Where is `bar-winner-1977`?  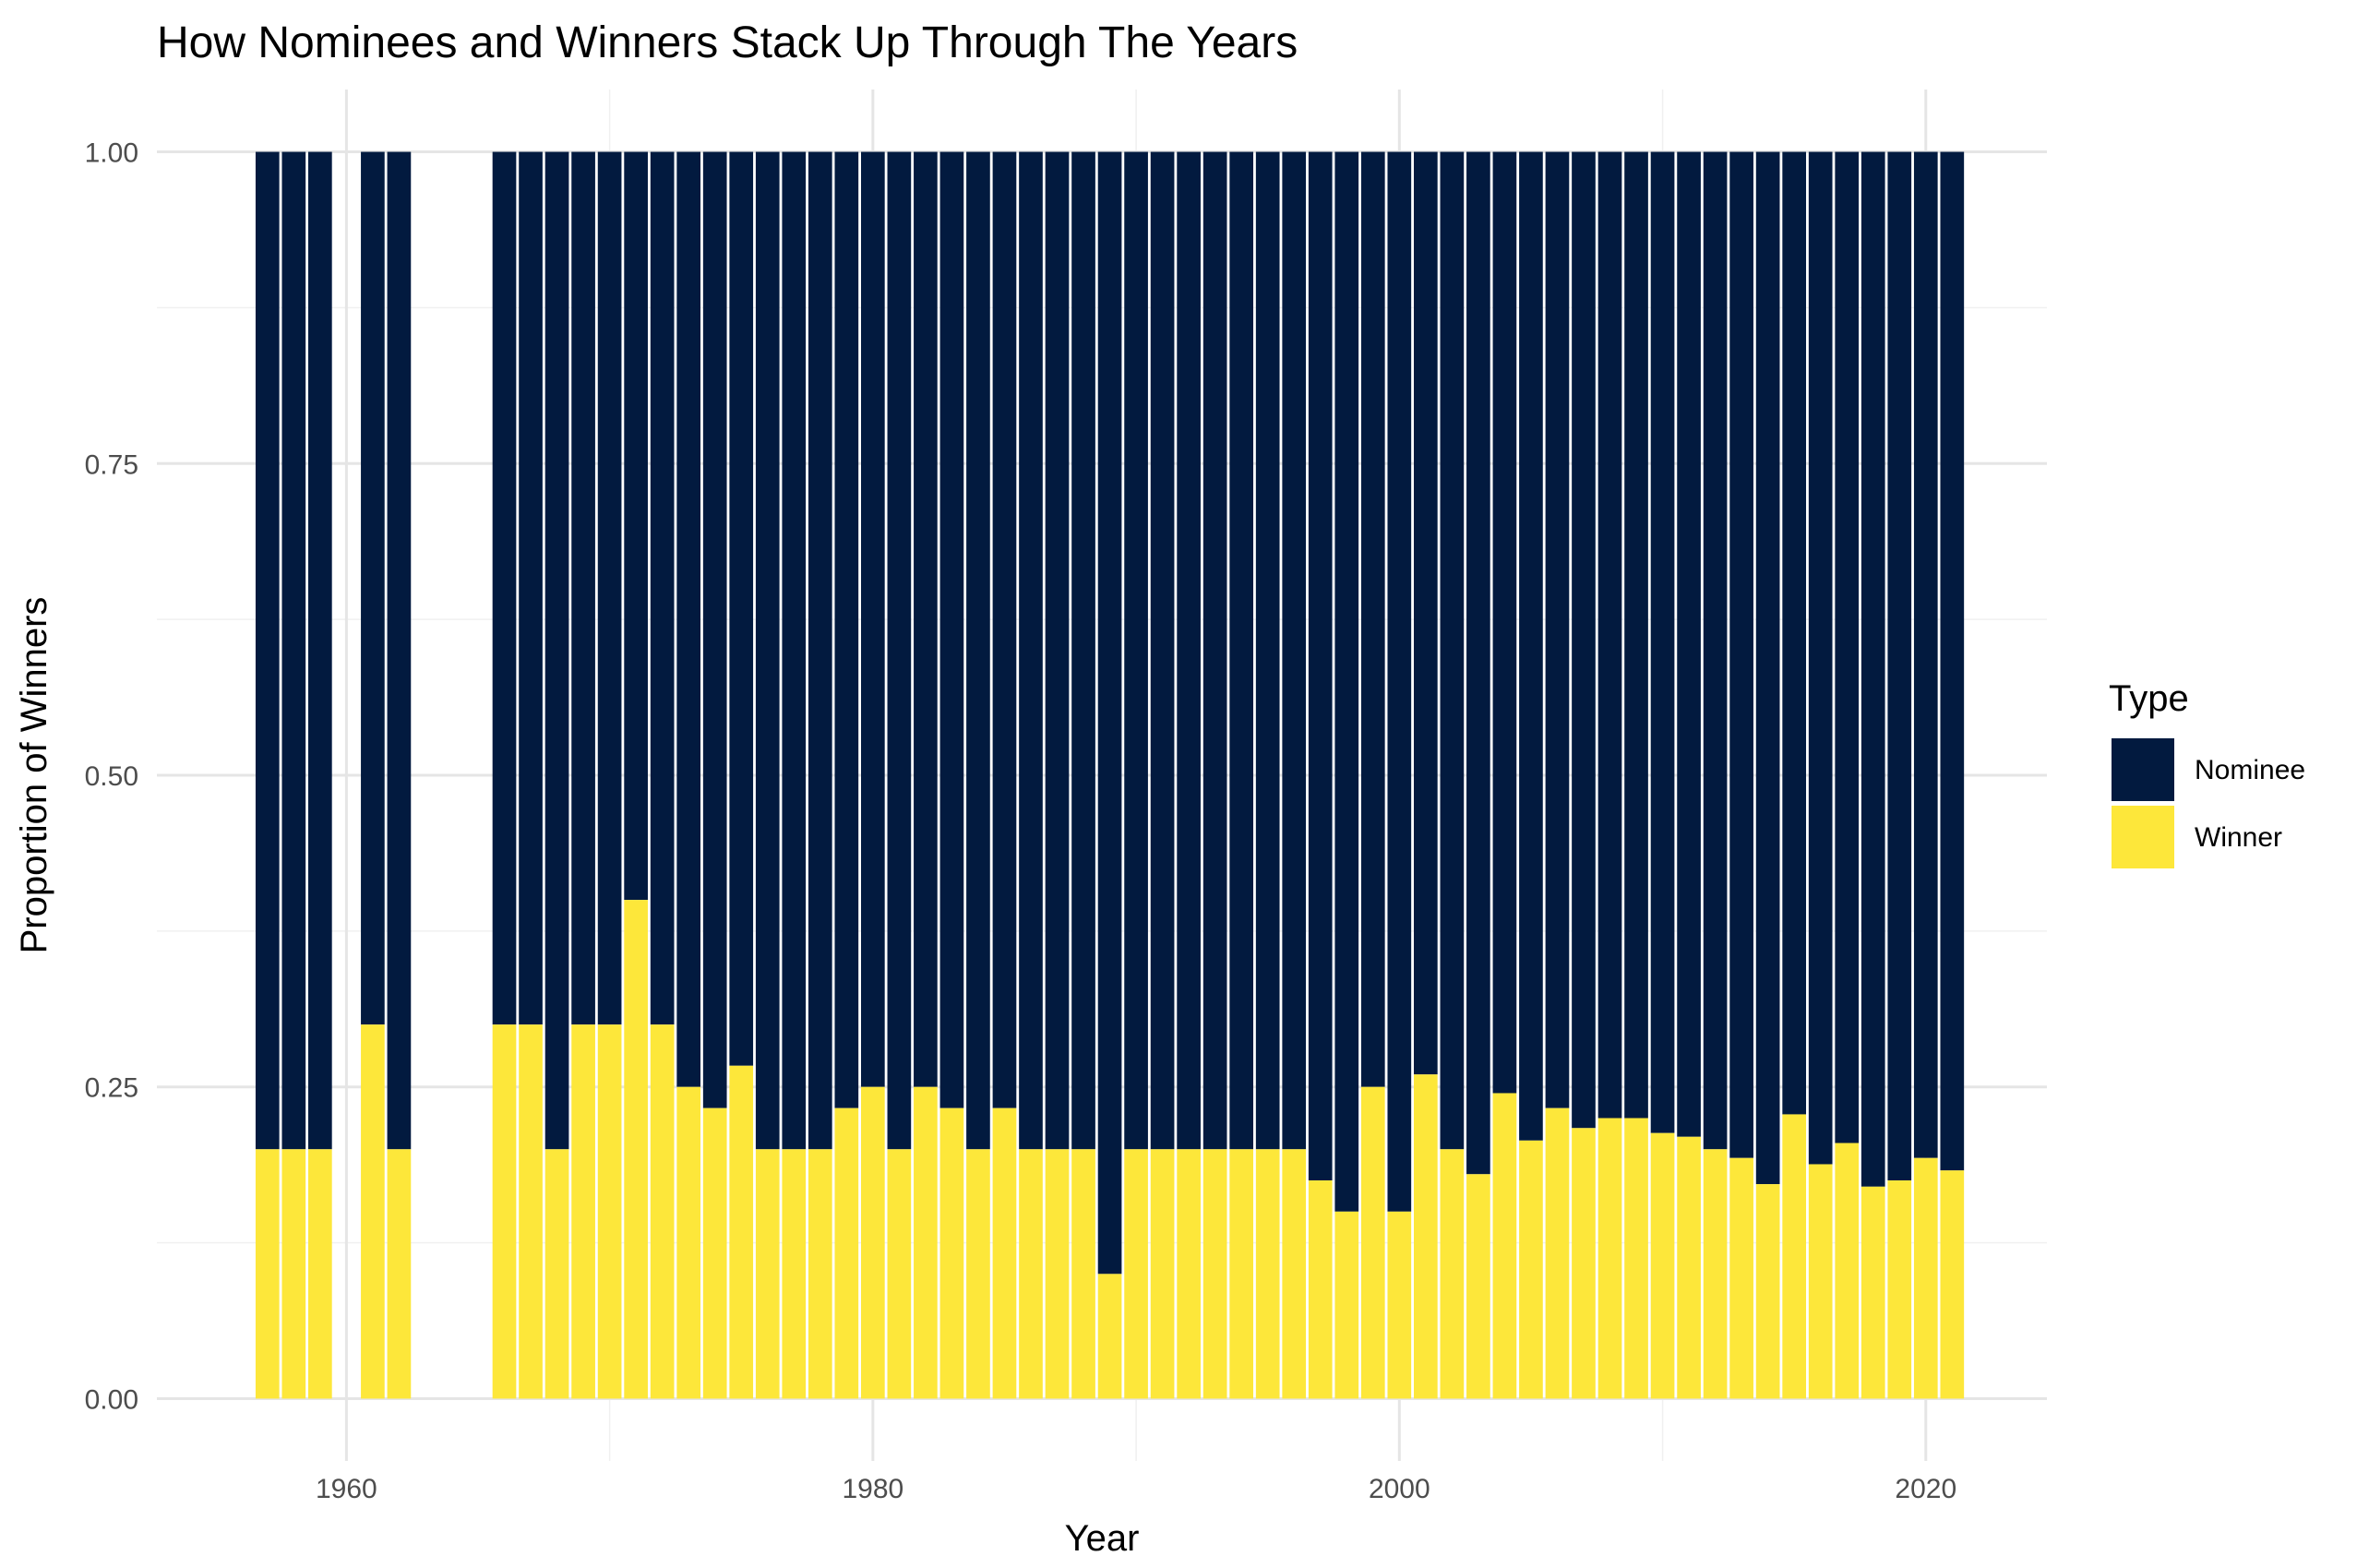 bar-winner-1977 is located at coordinates (794, 1274).